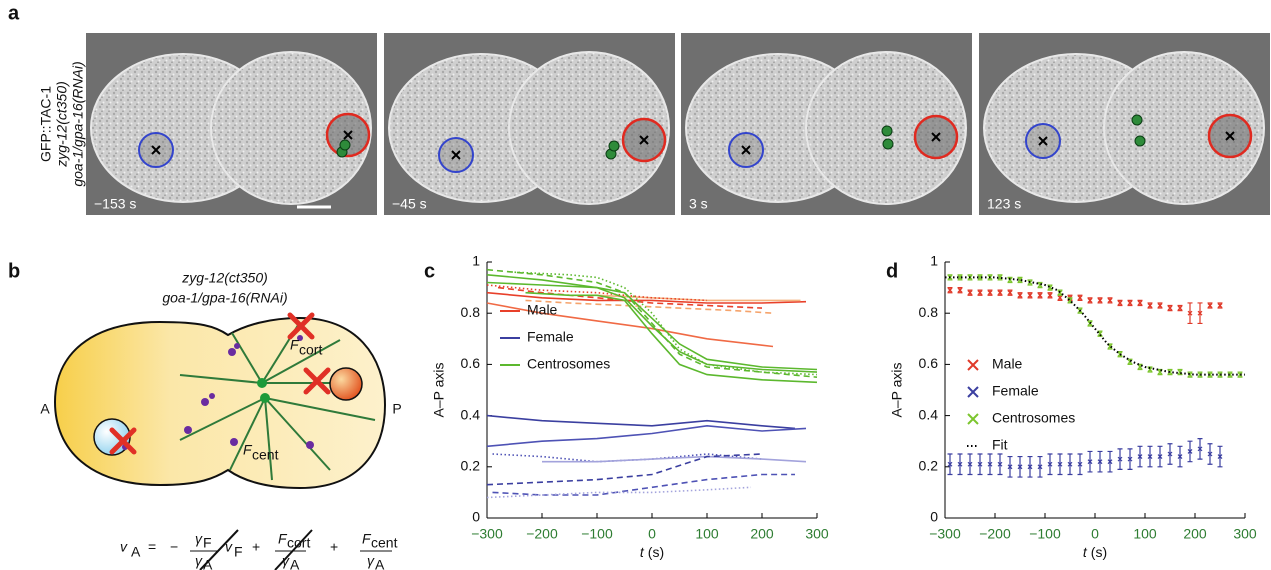 This screenshot has height=570, width=1271. What do you see at coordinates (1000, 445) in the screenshot?
I see `legend-label: Fit` at bounding box center [1000, 445].